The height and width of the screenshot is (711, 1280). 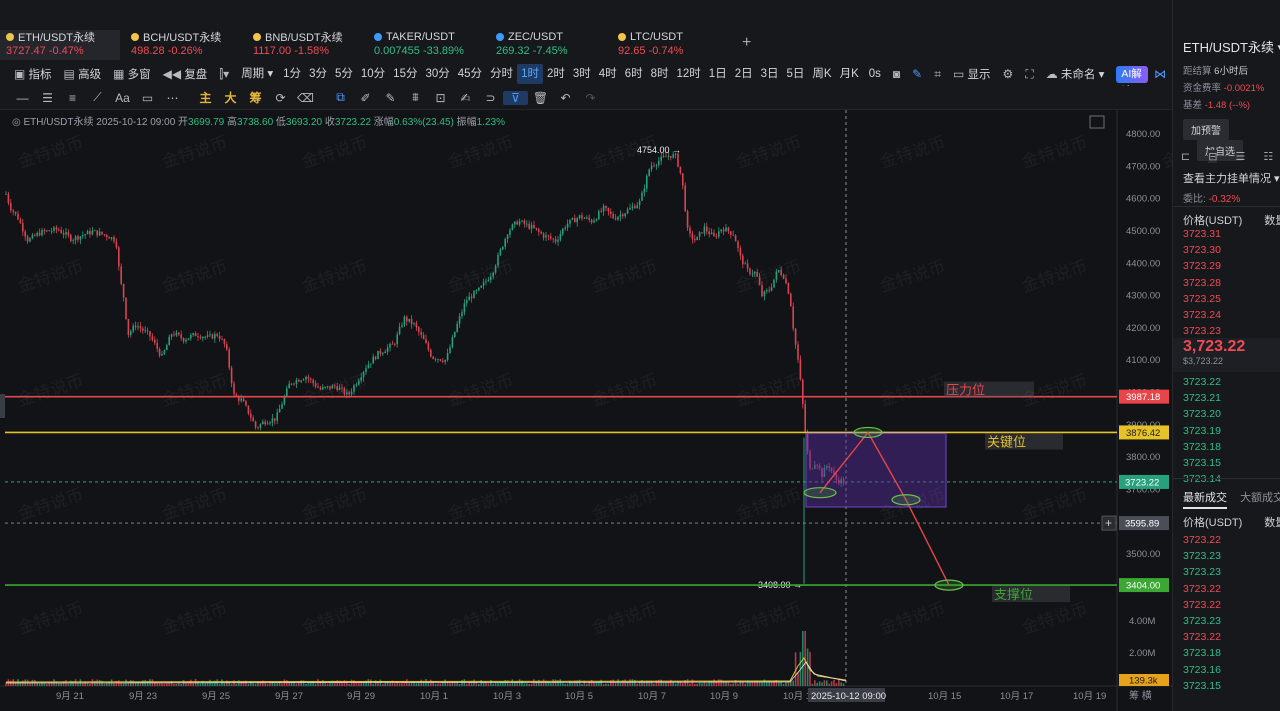 I want to click on chart-type-button: ⫿▾, so click(x=224, y=74).